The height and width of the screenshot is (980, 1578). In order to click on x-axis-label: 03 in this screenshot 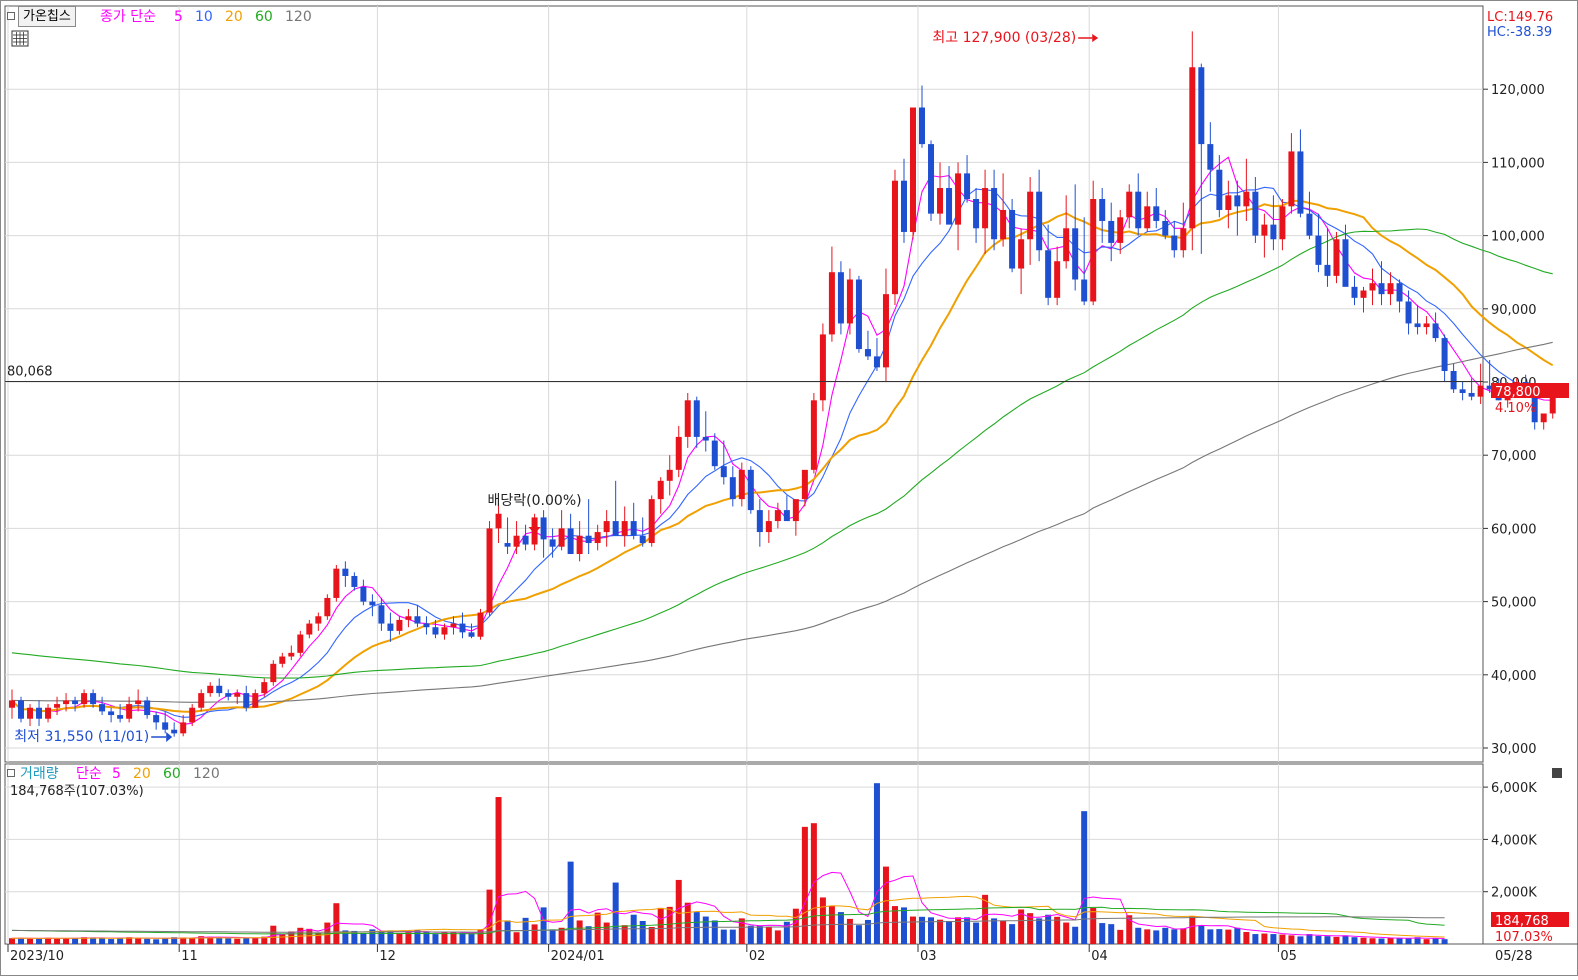, I will do `click(928, 956)`.